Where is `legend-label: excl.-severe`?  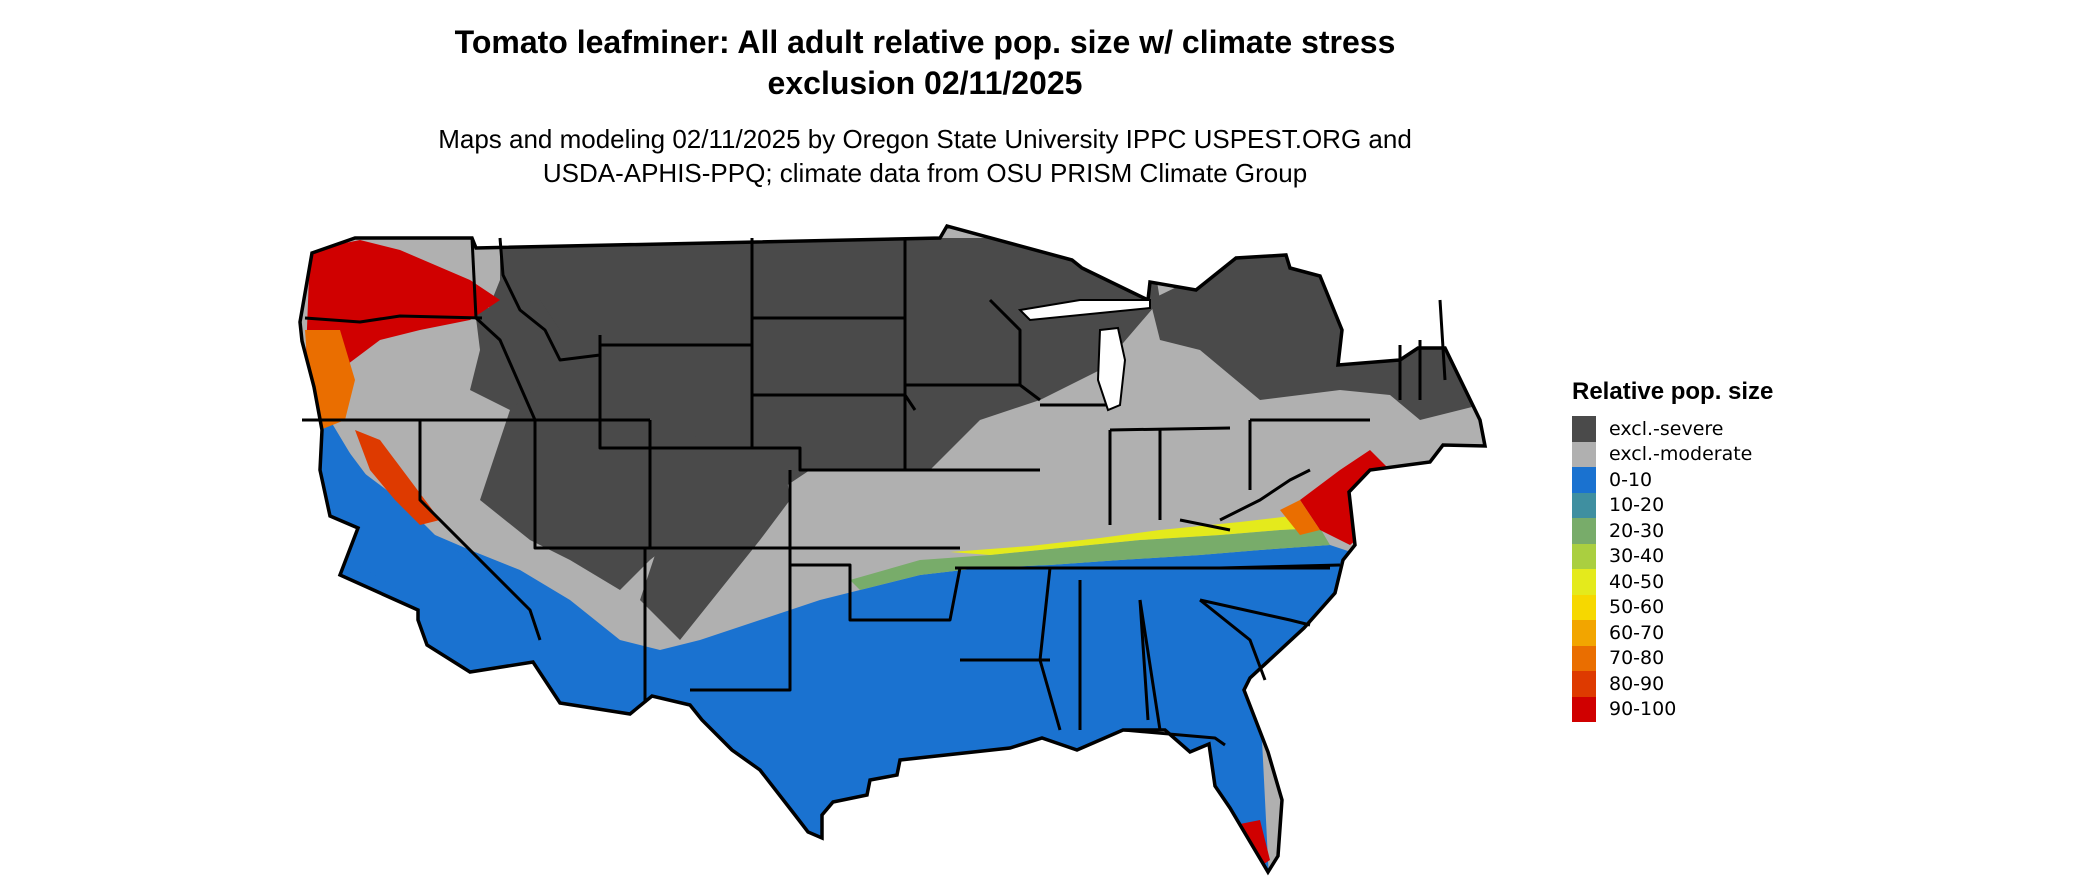
legend-label: excl.-severe is located at coordinates (1666, 428).